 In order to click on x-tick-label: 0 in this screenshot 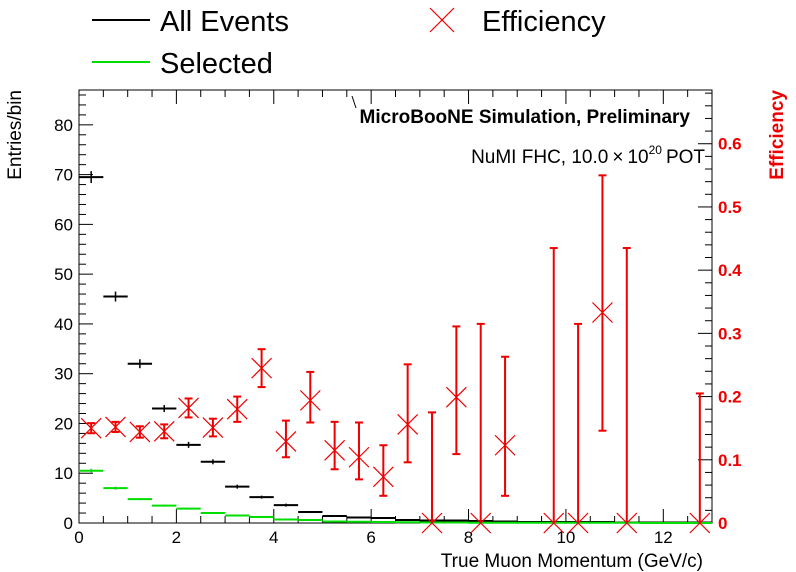, I will do `click(78, 537)`.